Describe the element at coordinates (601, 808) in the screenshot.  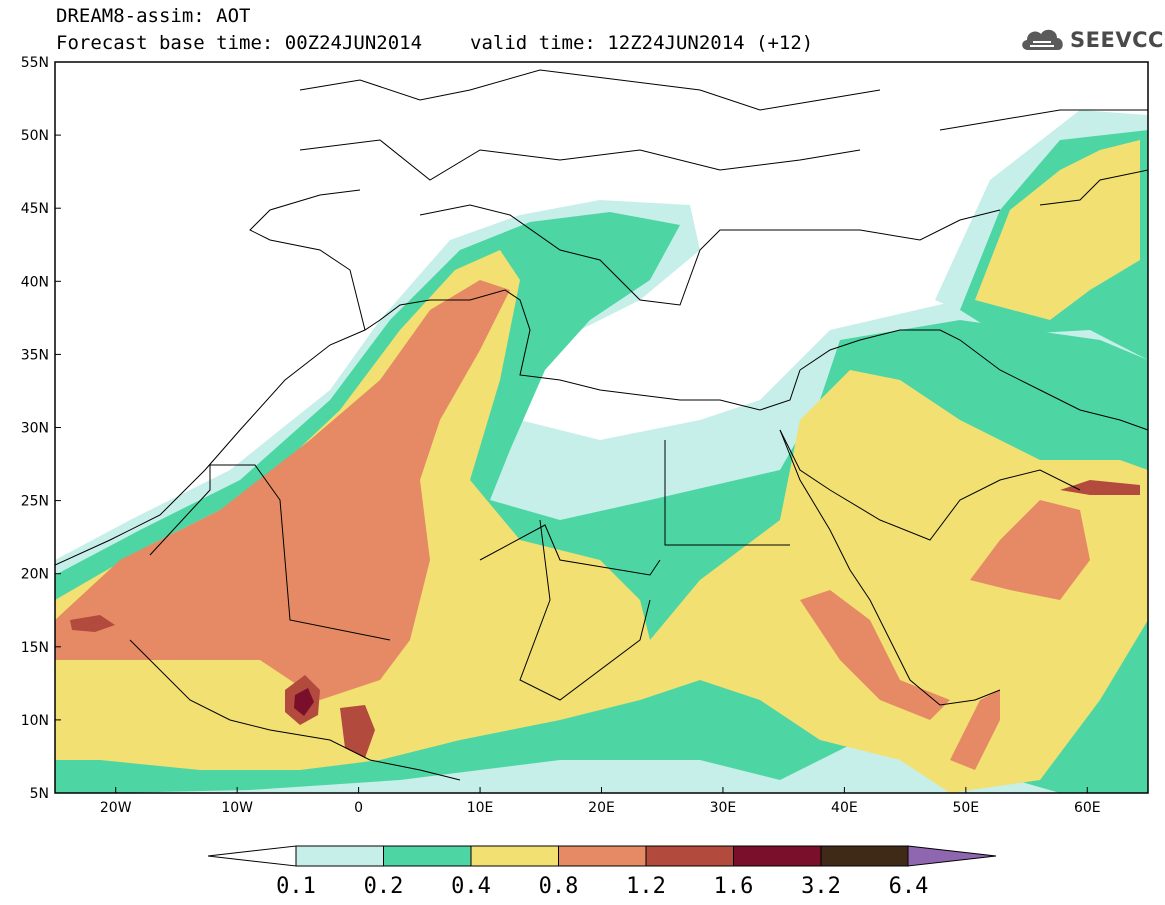
I see `lon-tick-label: 20E` at that location.